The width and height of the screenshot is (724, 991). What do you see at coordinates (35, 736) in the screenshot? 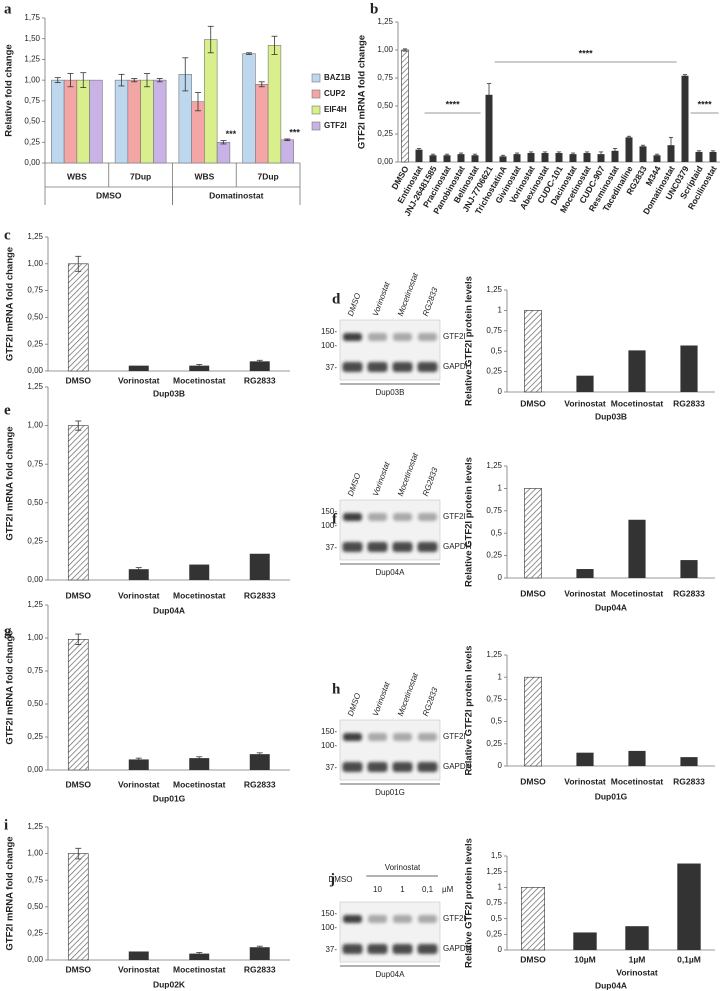
I see `y-tick-label: 0,25` at bounding box center [35, 736].